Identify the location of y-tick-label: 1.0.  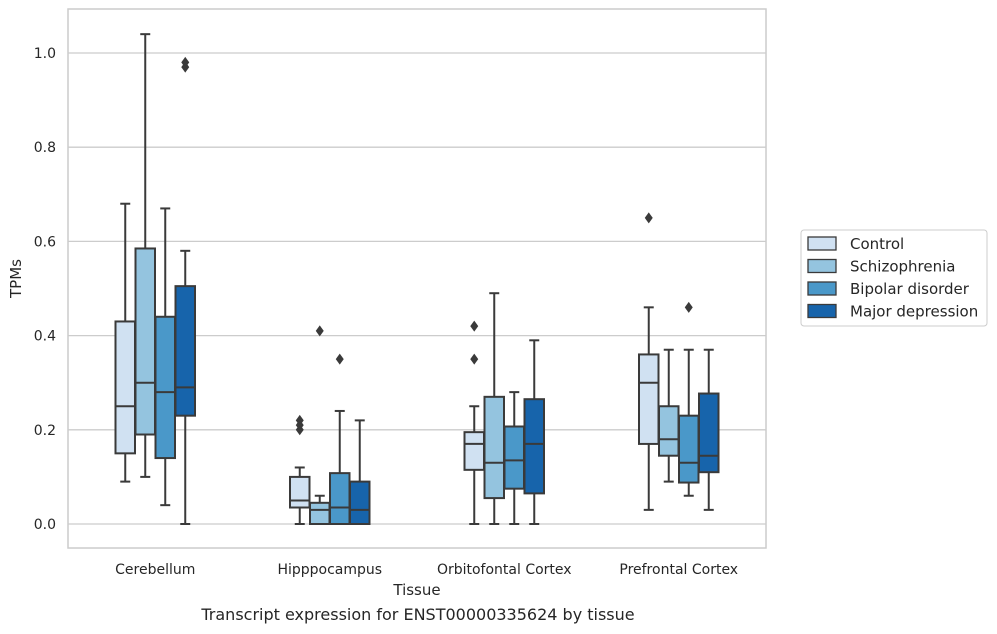
(45, 54).